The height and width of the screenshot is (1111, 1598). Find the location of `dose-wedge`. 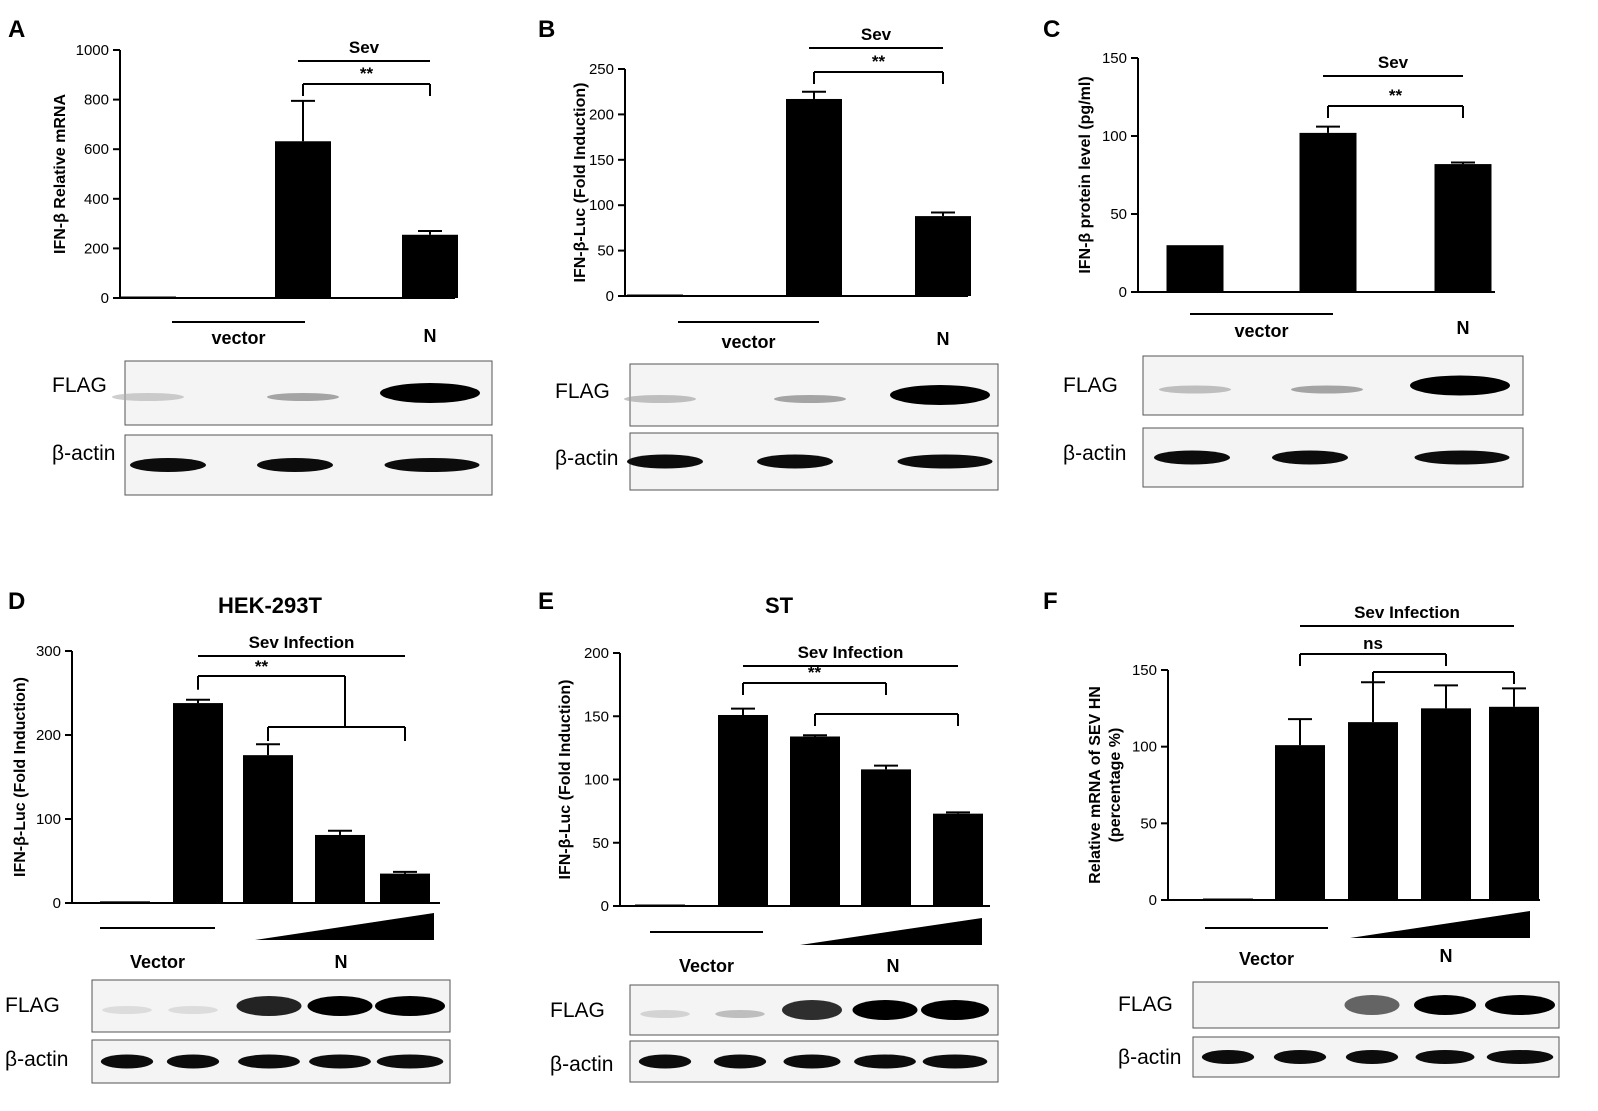

dose-wedge is located at coordinates (1440, 924).